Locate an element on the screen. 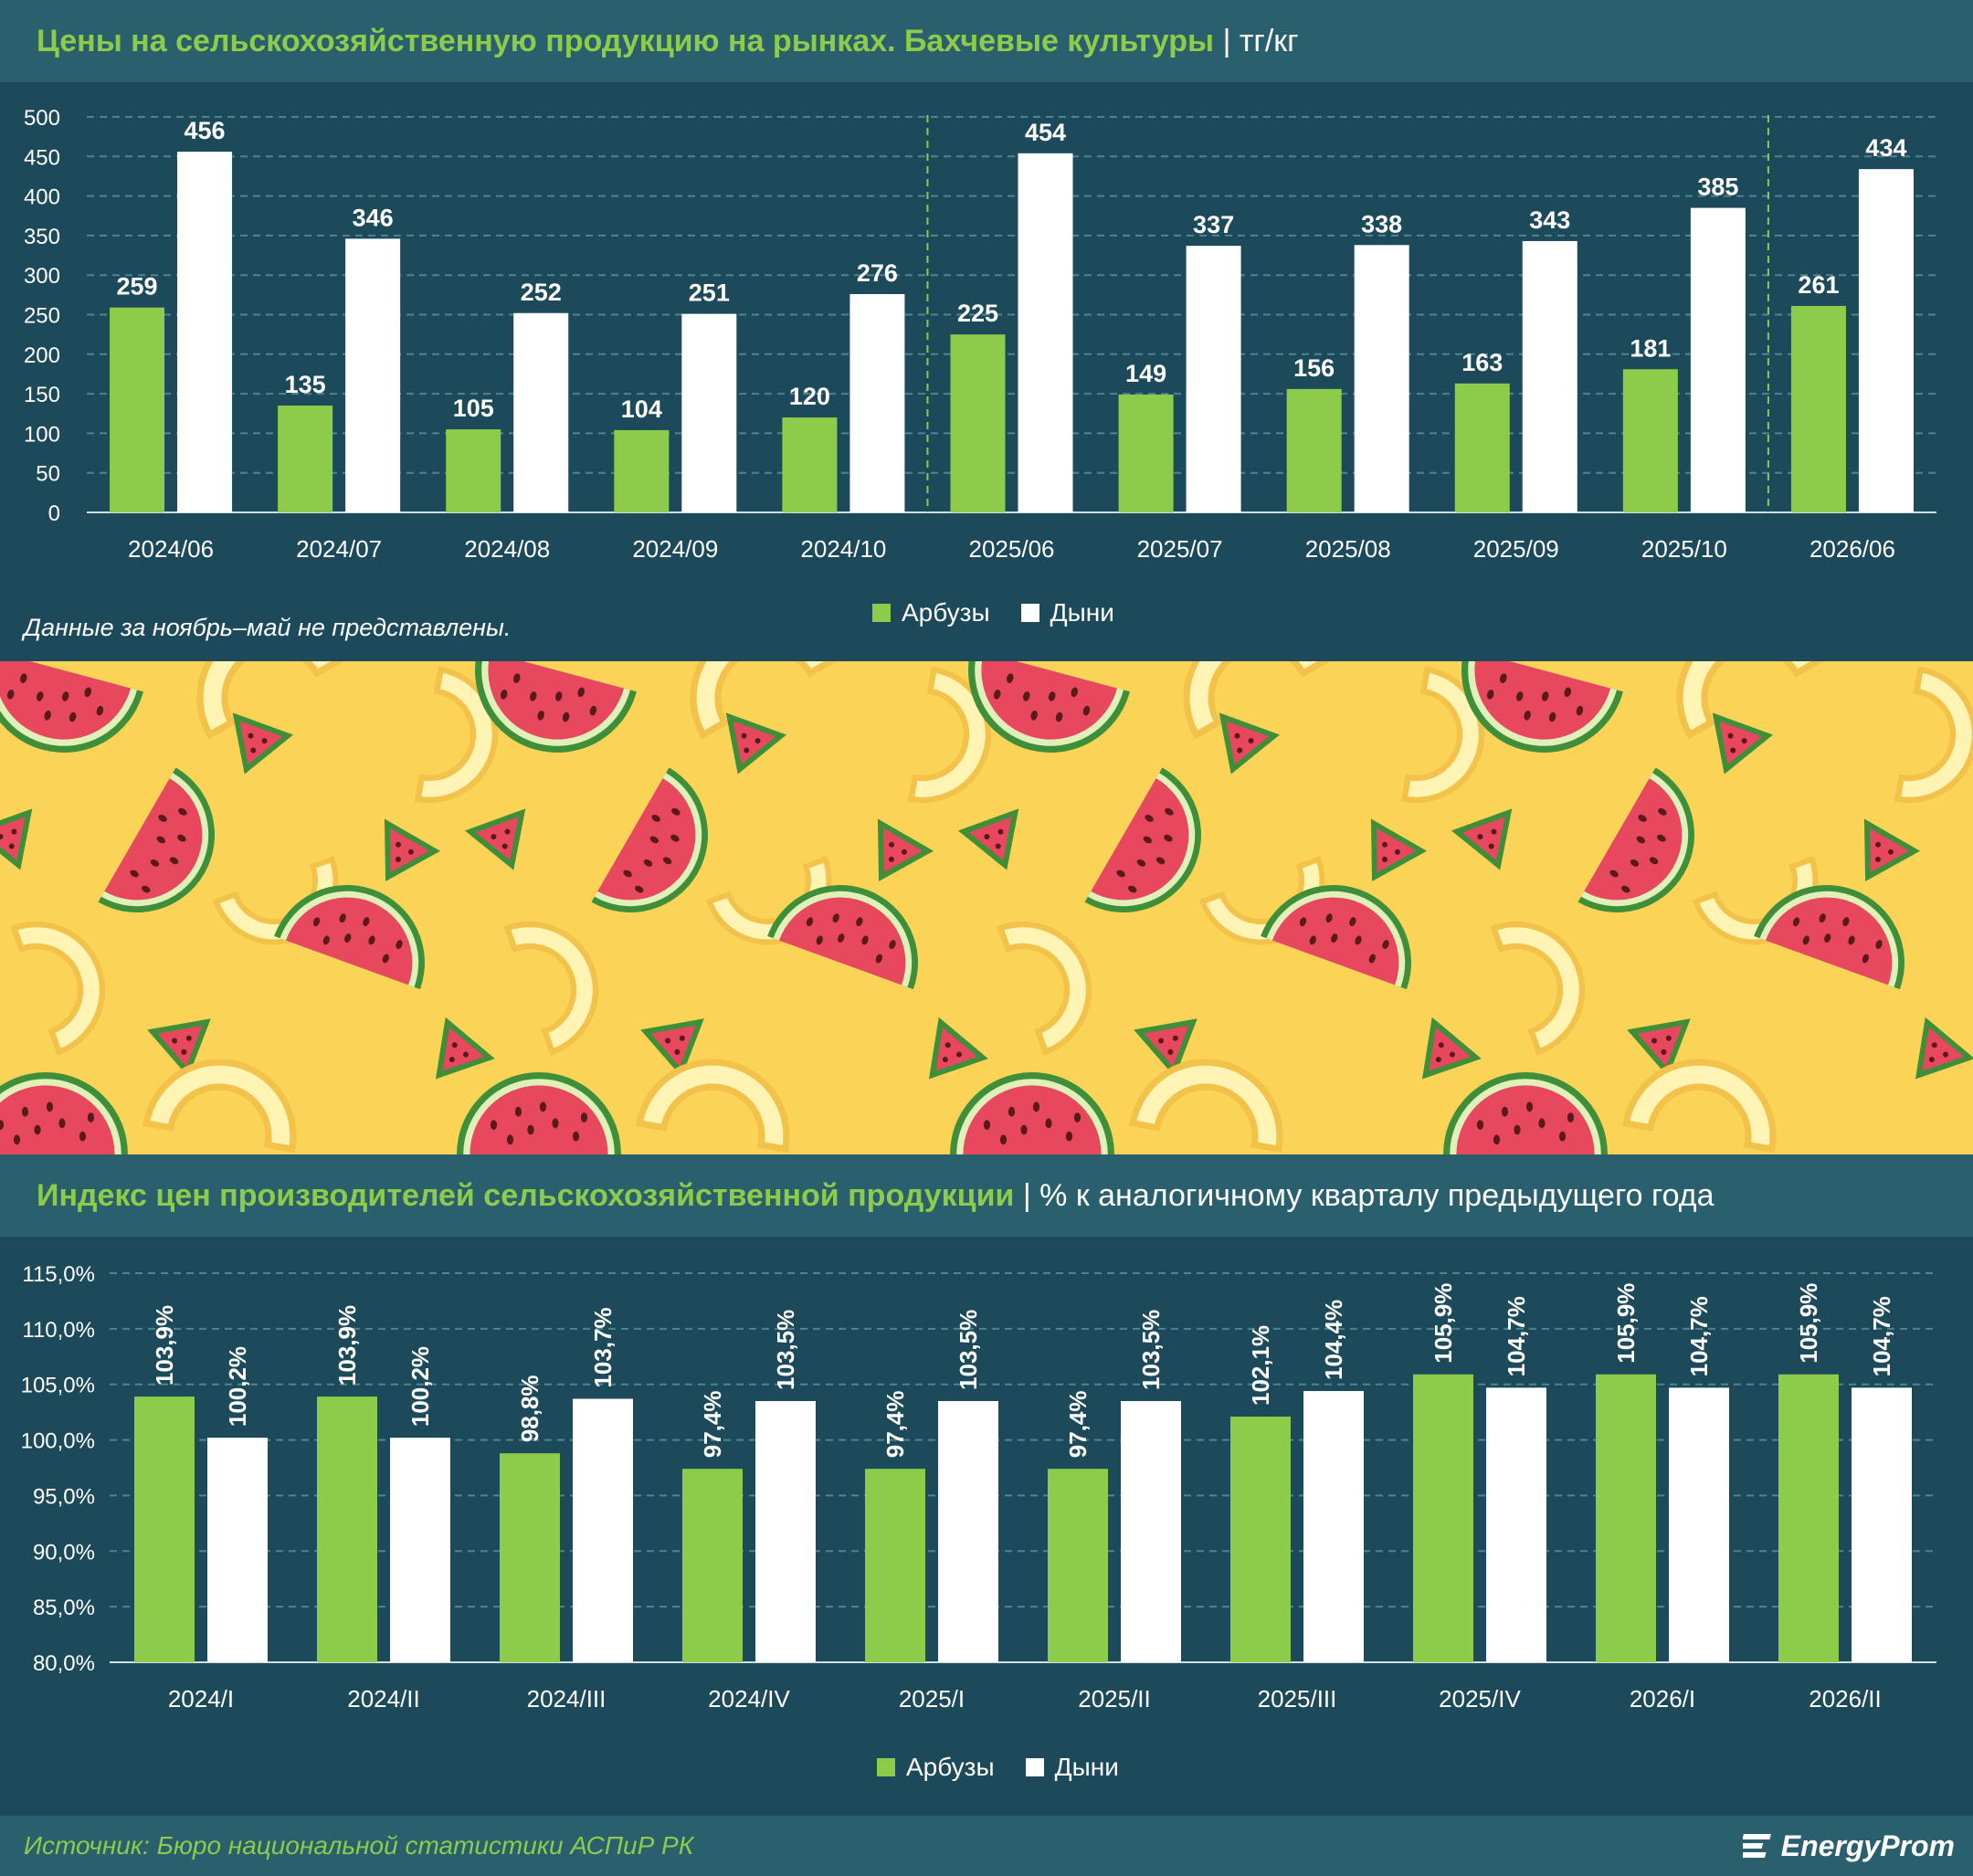 The image size is (1973, 1876). x-tick-label: 2025/06 is located at coordinates (1012, 549).